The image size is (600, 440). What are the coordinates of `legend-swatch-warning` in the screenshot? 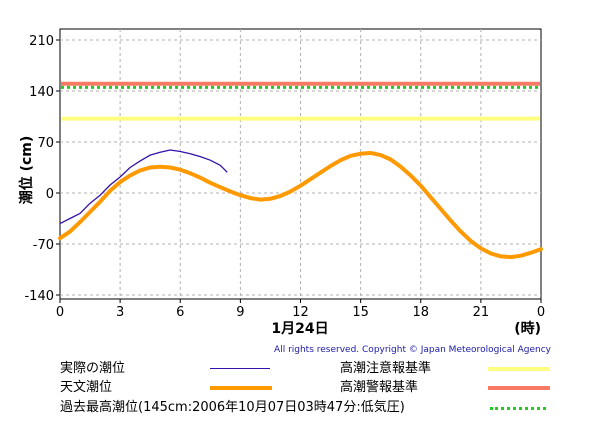 It's located at (519, 388).